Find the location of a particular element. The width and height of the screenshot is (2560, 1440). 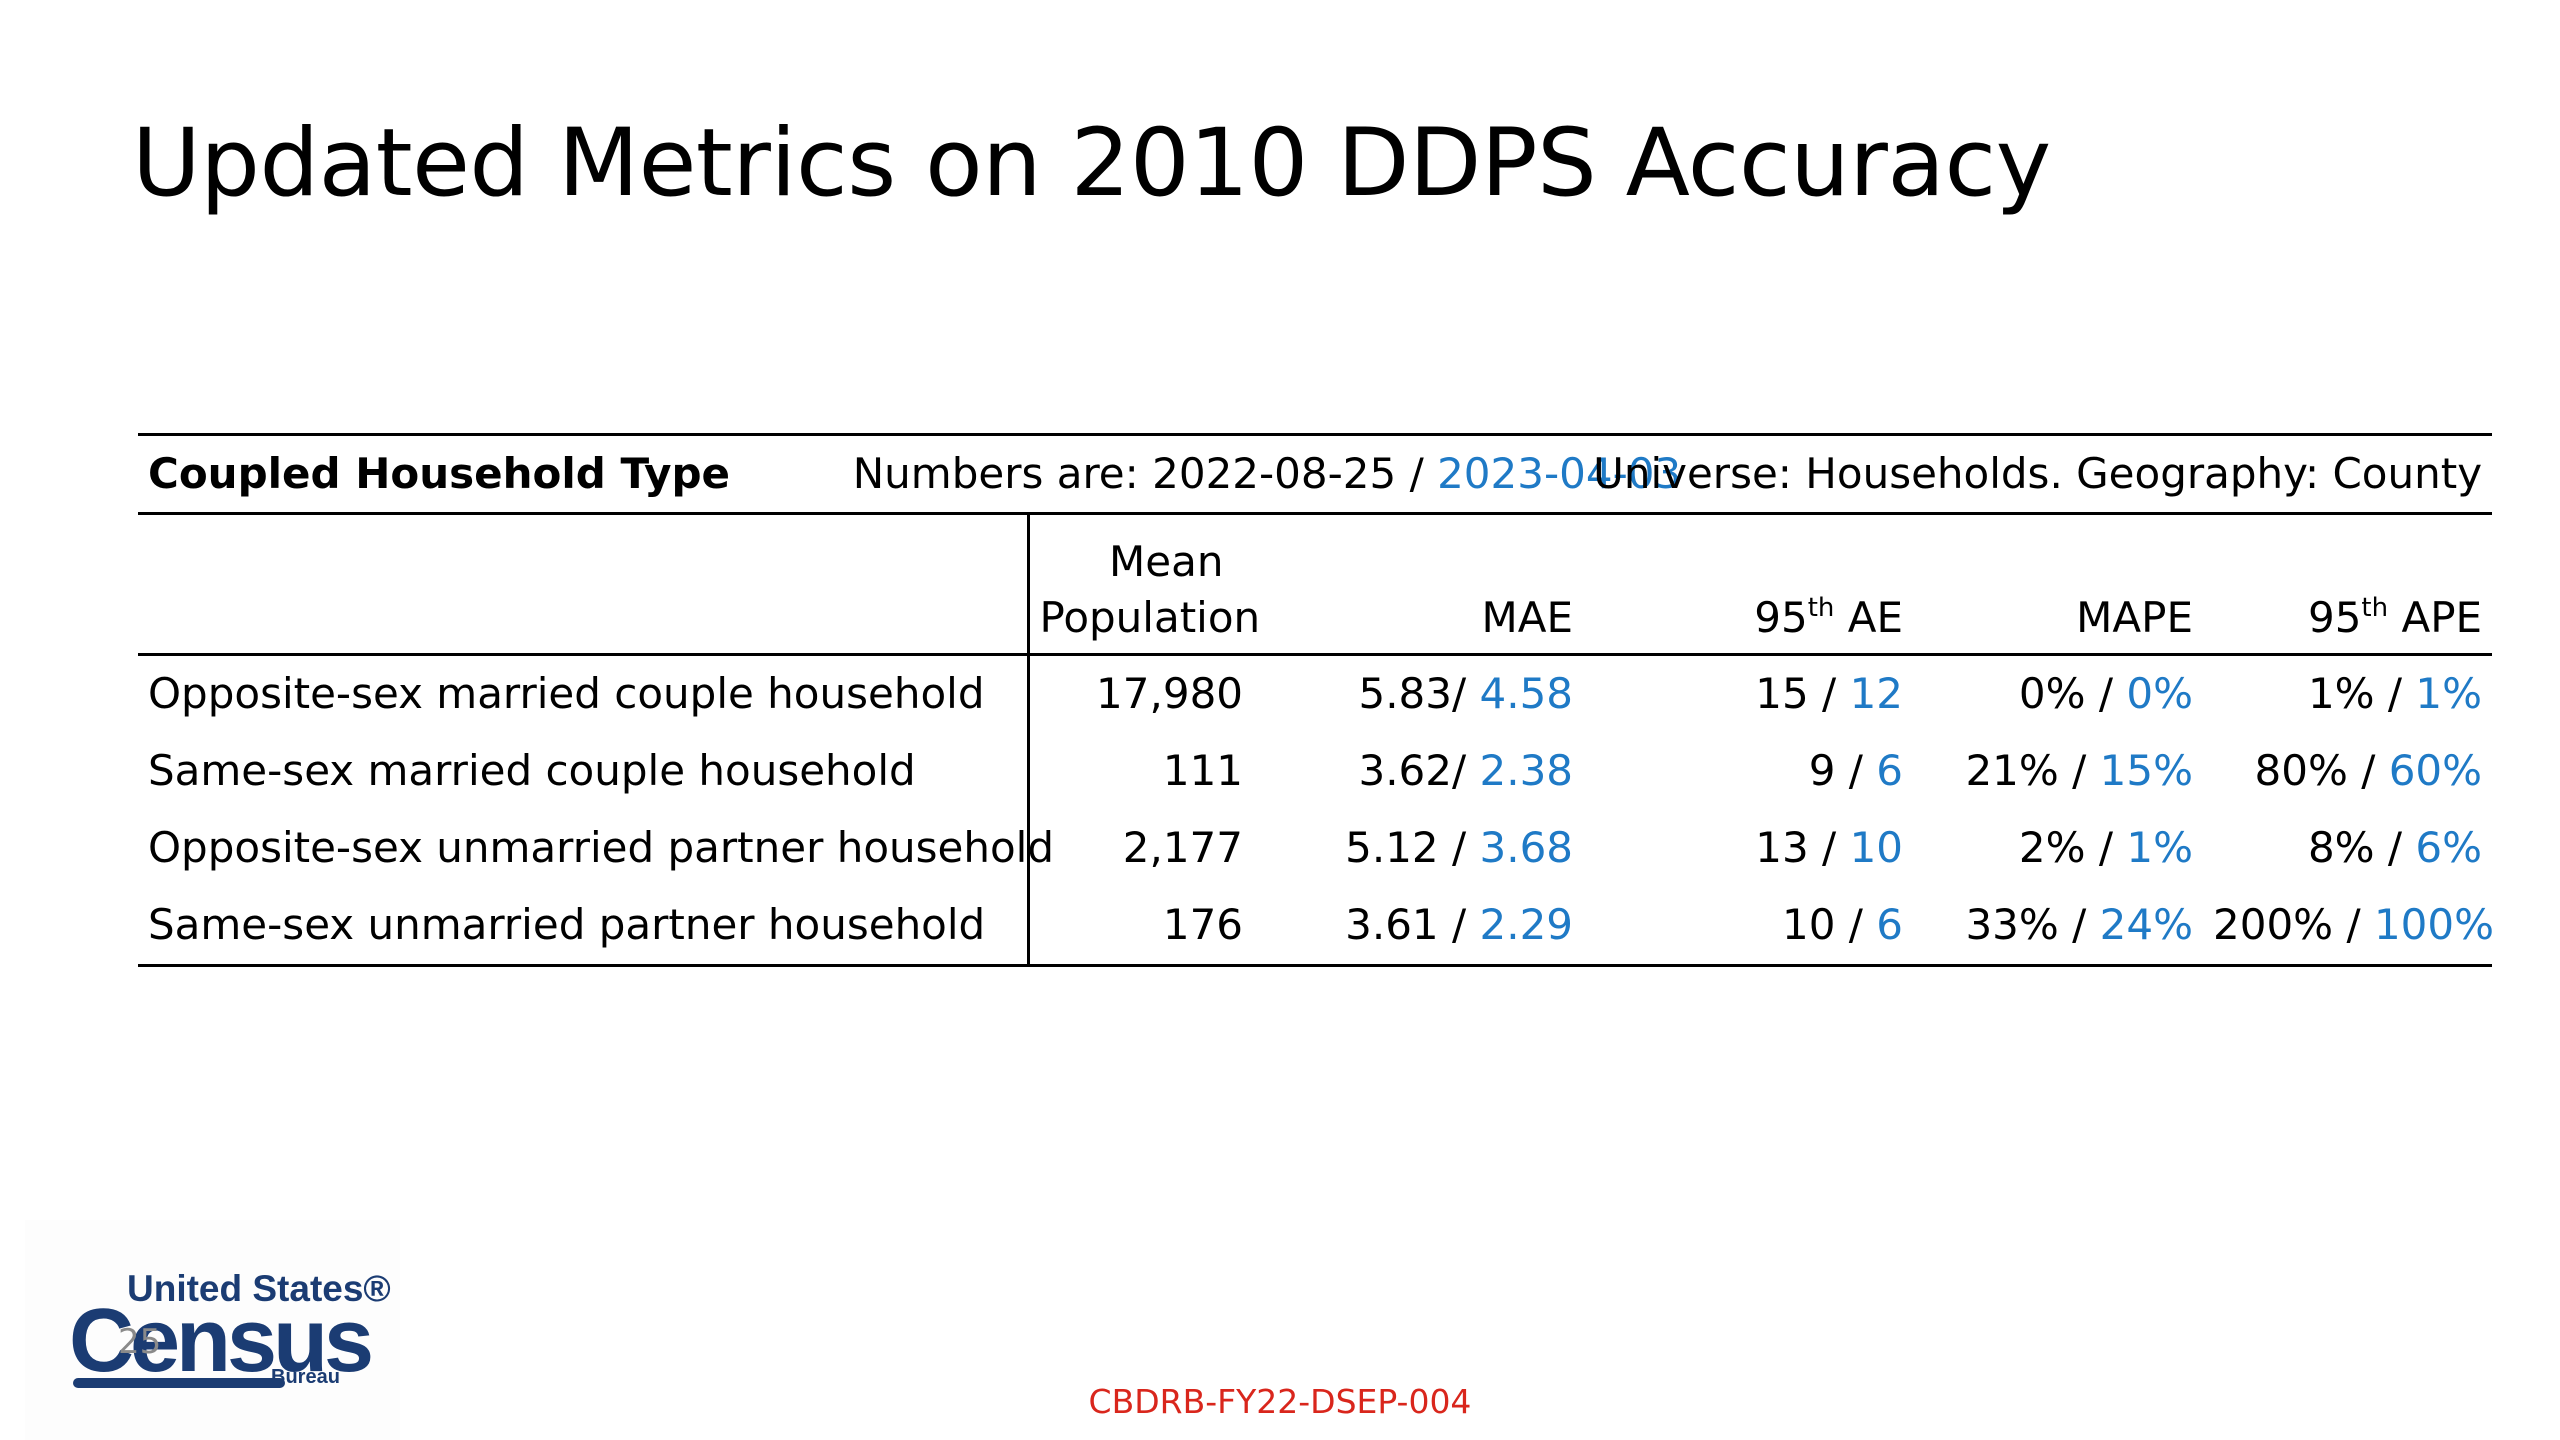

mape-new-value: 15% is located at coordinates (2146, 771).